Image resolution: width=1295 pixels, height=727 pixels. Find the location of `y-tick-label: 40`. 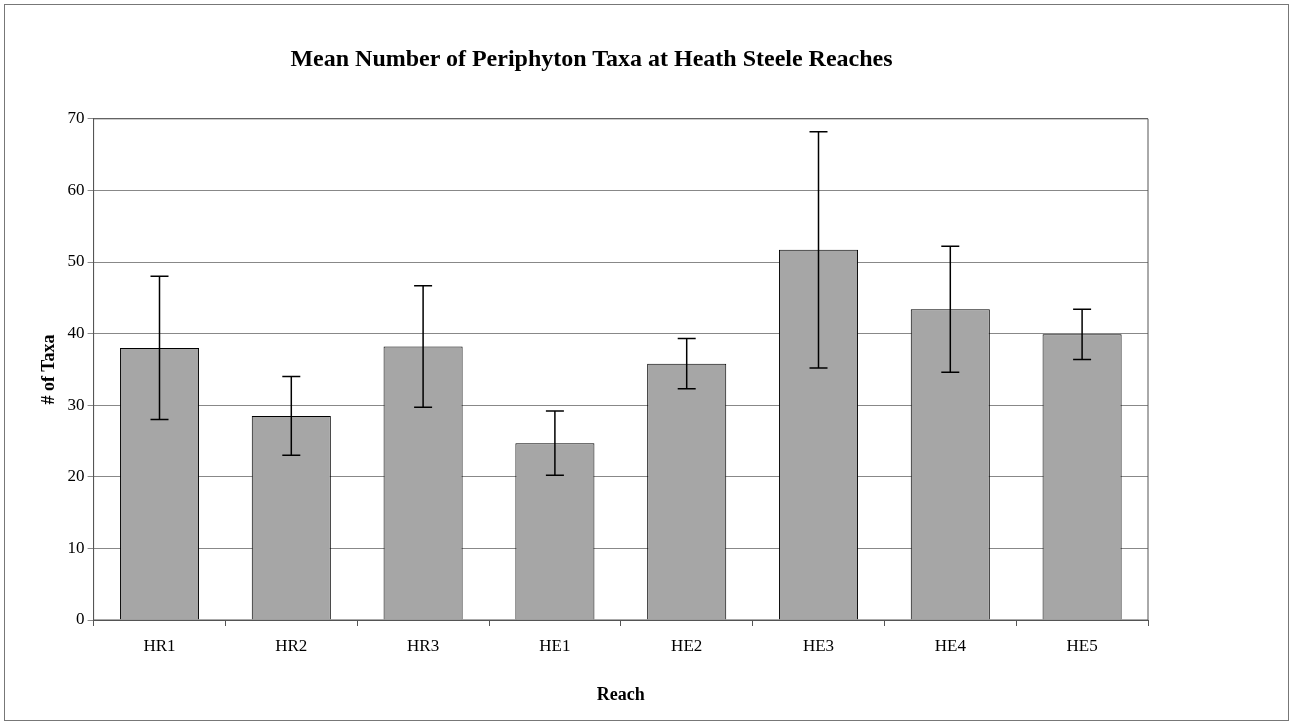

y-tick-label: 40 is located at coordinates (76, 333).